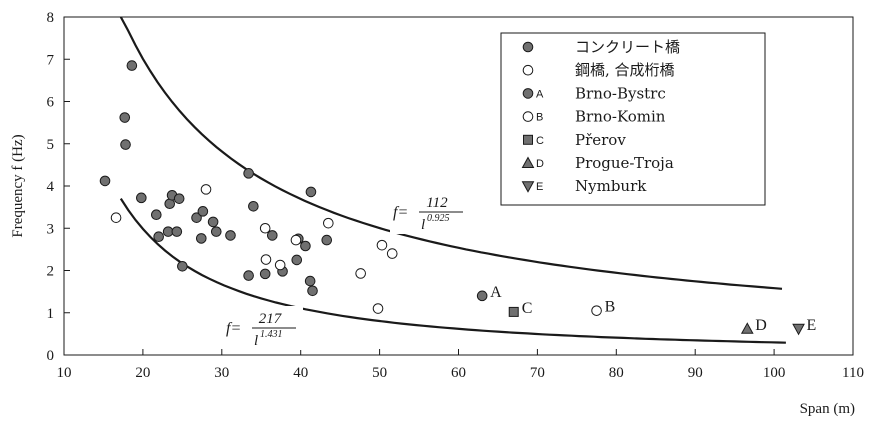 The image size is (879, 422). I want to click on legend-item: B Brno-Komin, so click(594, 117).